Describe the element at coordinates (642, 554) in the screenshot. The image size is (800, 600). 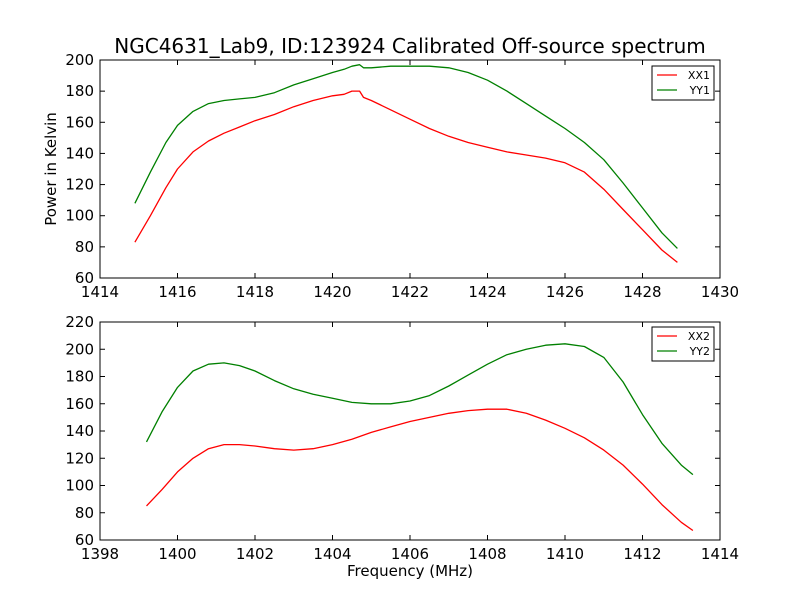
I see `x-tick-label: 1412` at that location.